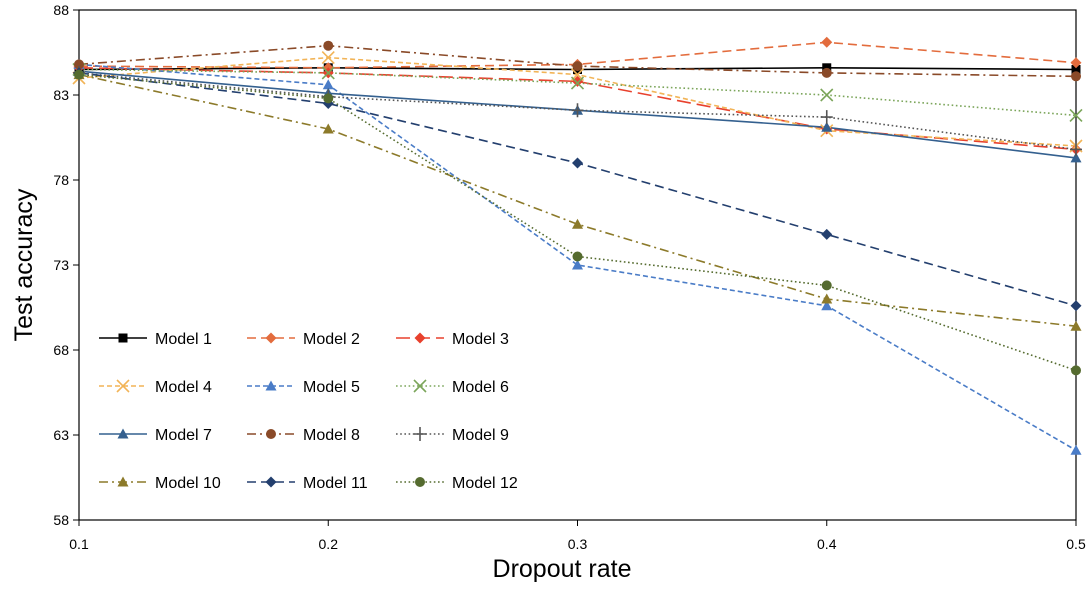  What do you see at coordinates (485, 483) in the screenshot?
I see `legend-label: Model 12` at bounding box center [485, 483].